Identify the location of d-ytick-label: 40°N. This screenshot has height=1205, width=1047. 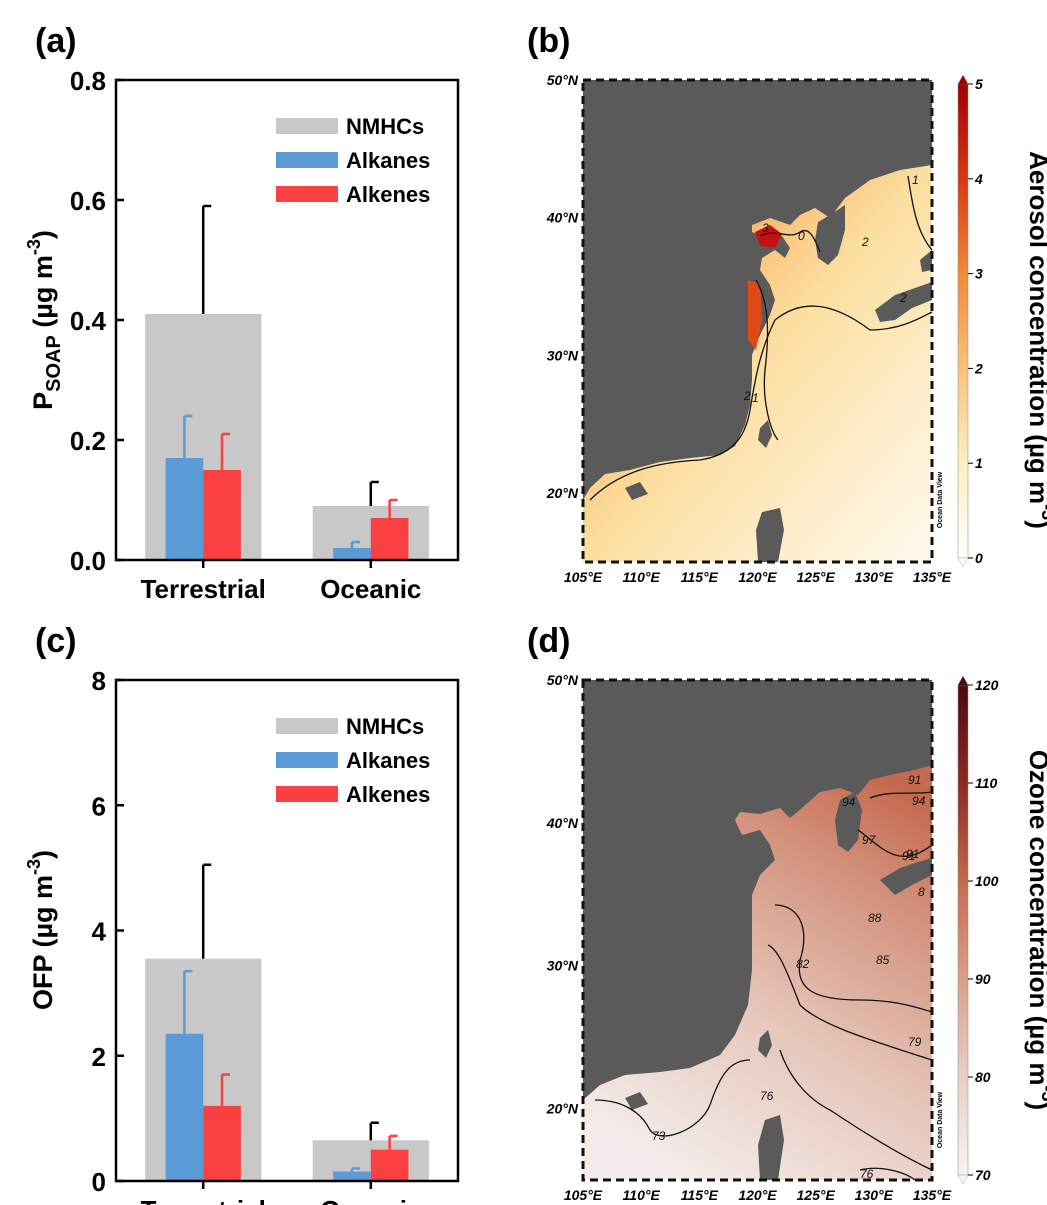
(562, 823).